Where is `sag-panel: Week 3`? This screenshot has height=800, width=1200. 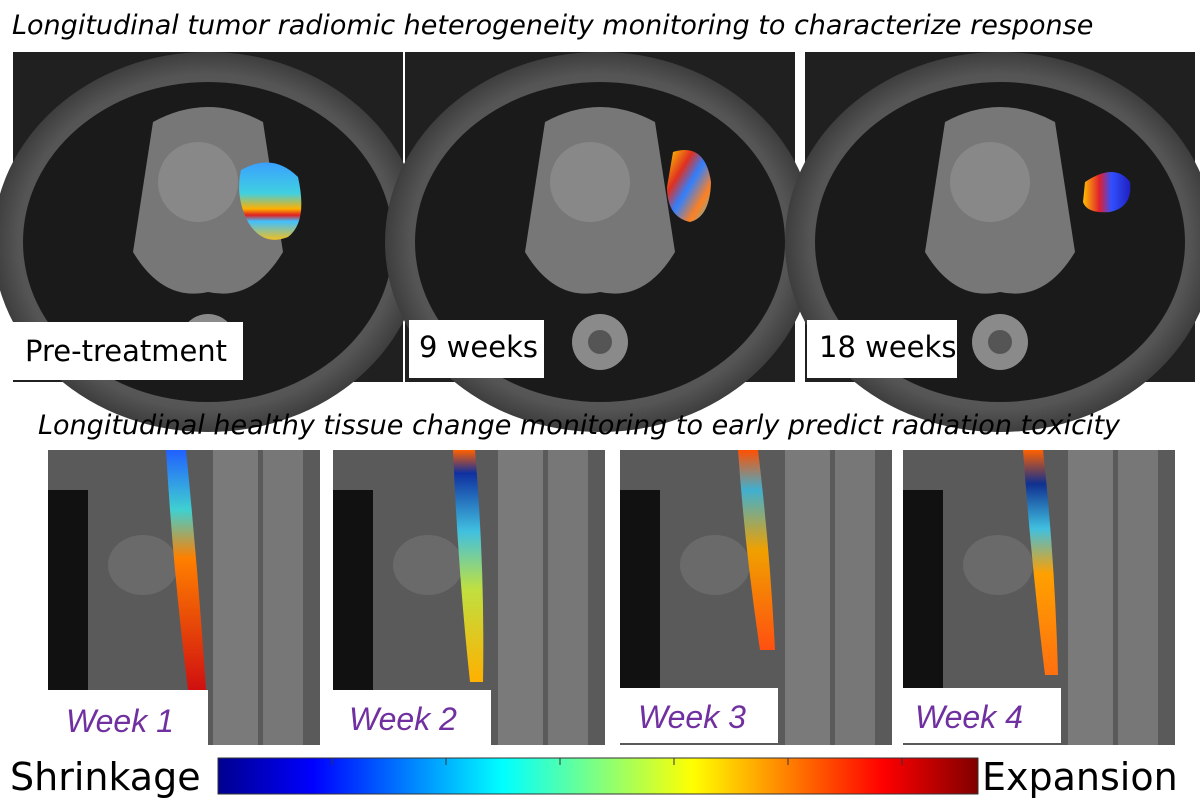
sag-panel: Week 3 is located at coordinates (756, 597).